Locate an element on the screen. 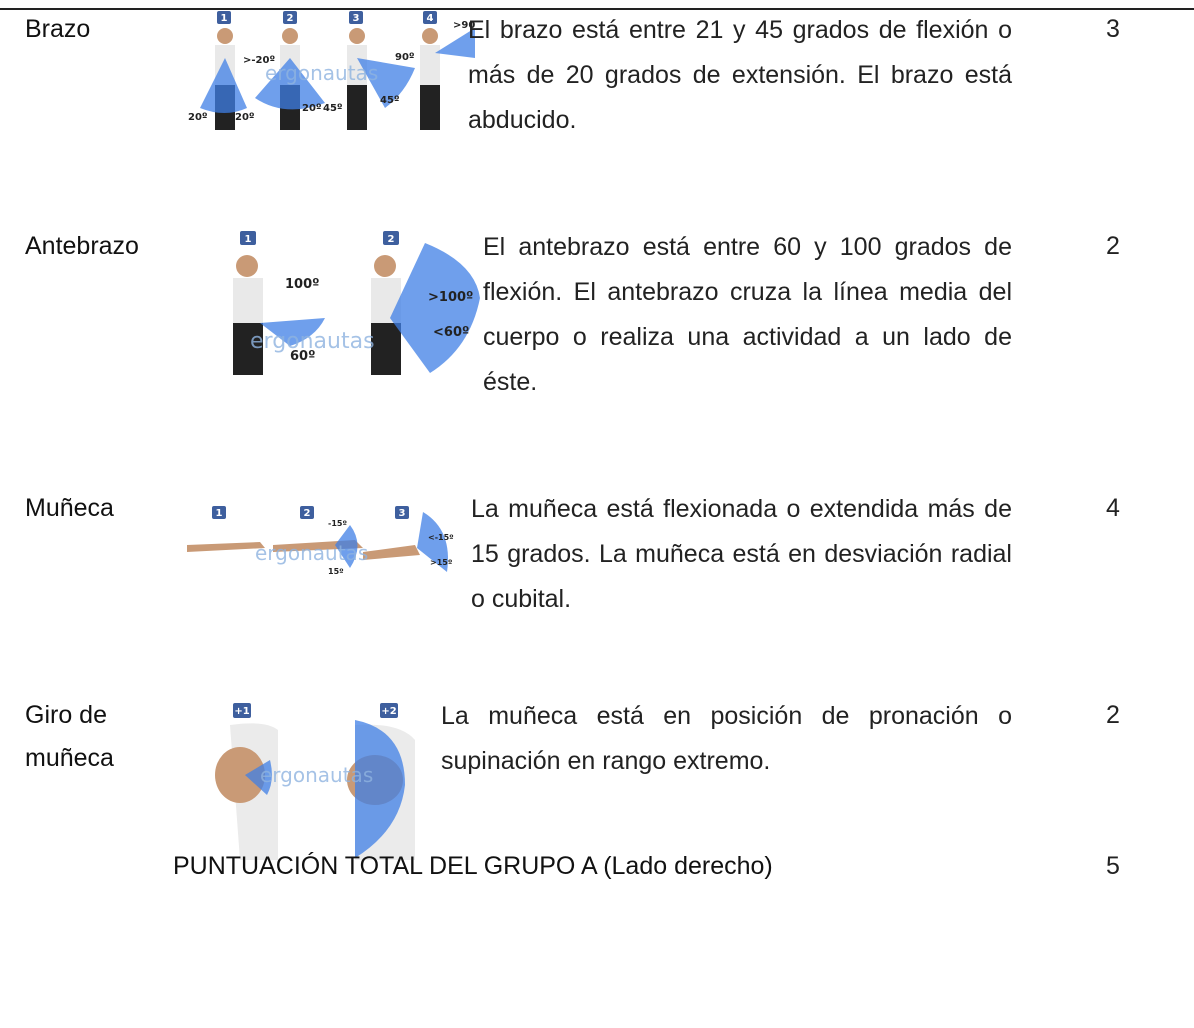 This screenshot has height=1028, width=1194. angle-label: 60º is located at coordinates (302, 356).